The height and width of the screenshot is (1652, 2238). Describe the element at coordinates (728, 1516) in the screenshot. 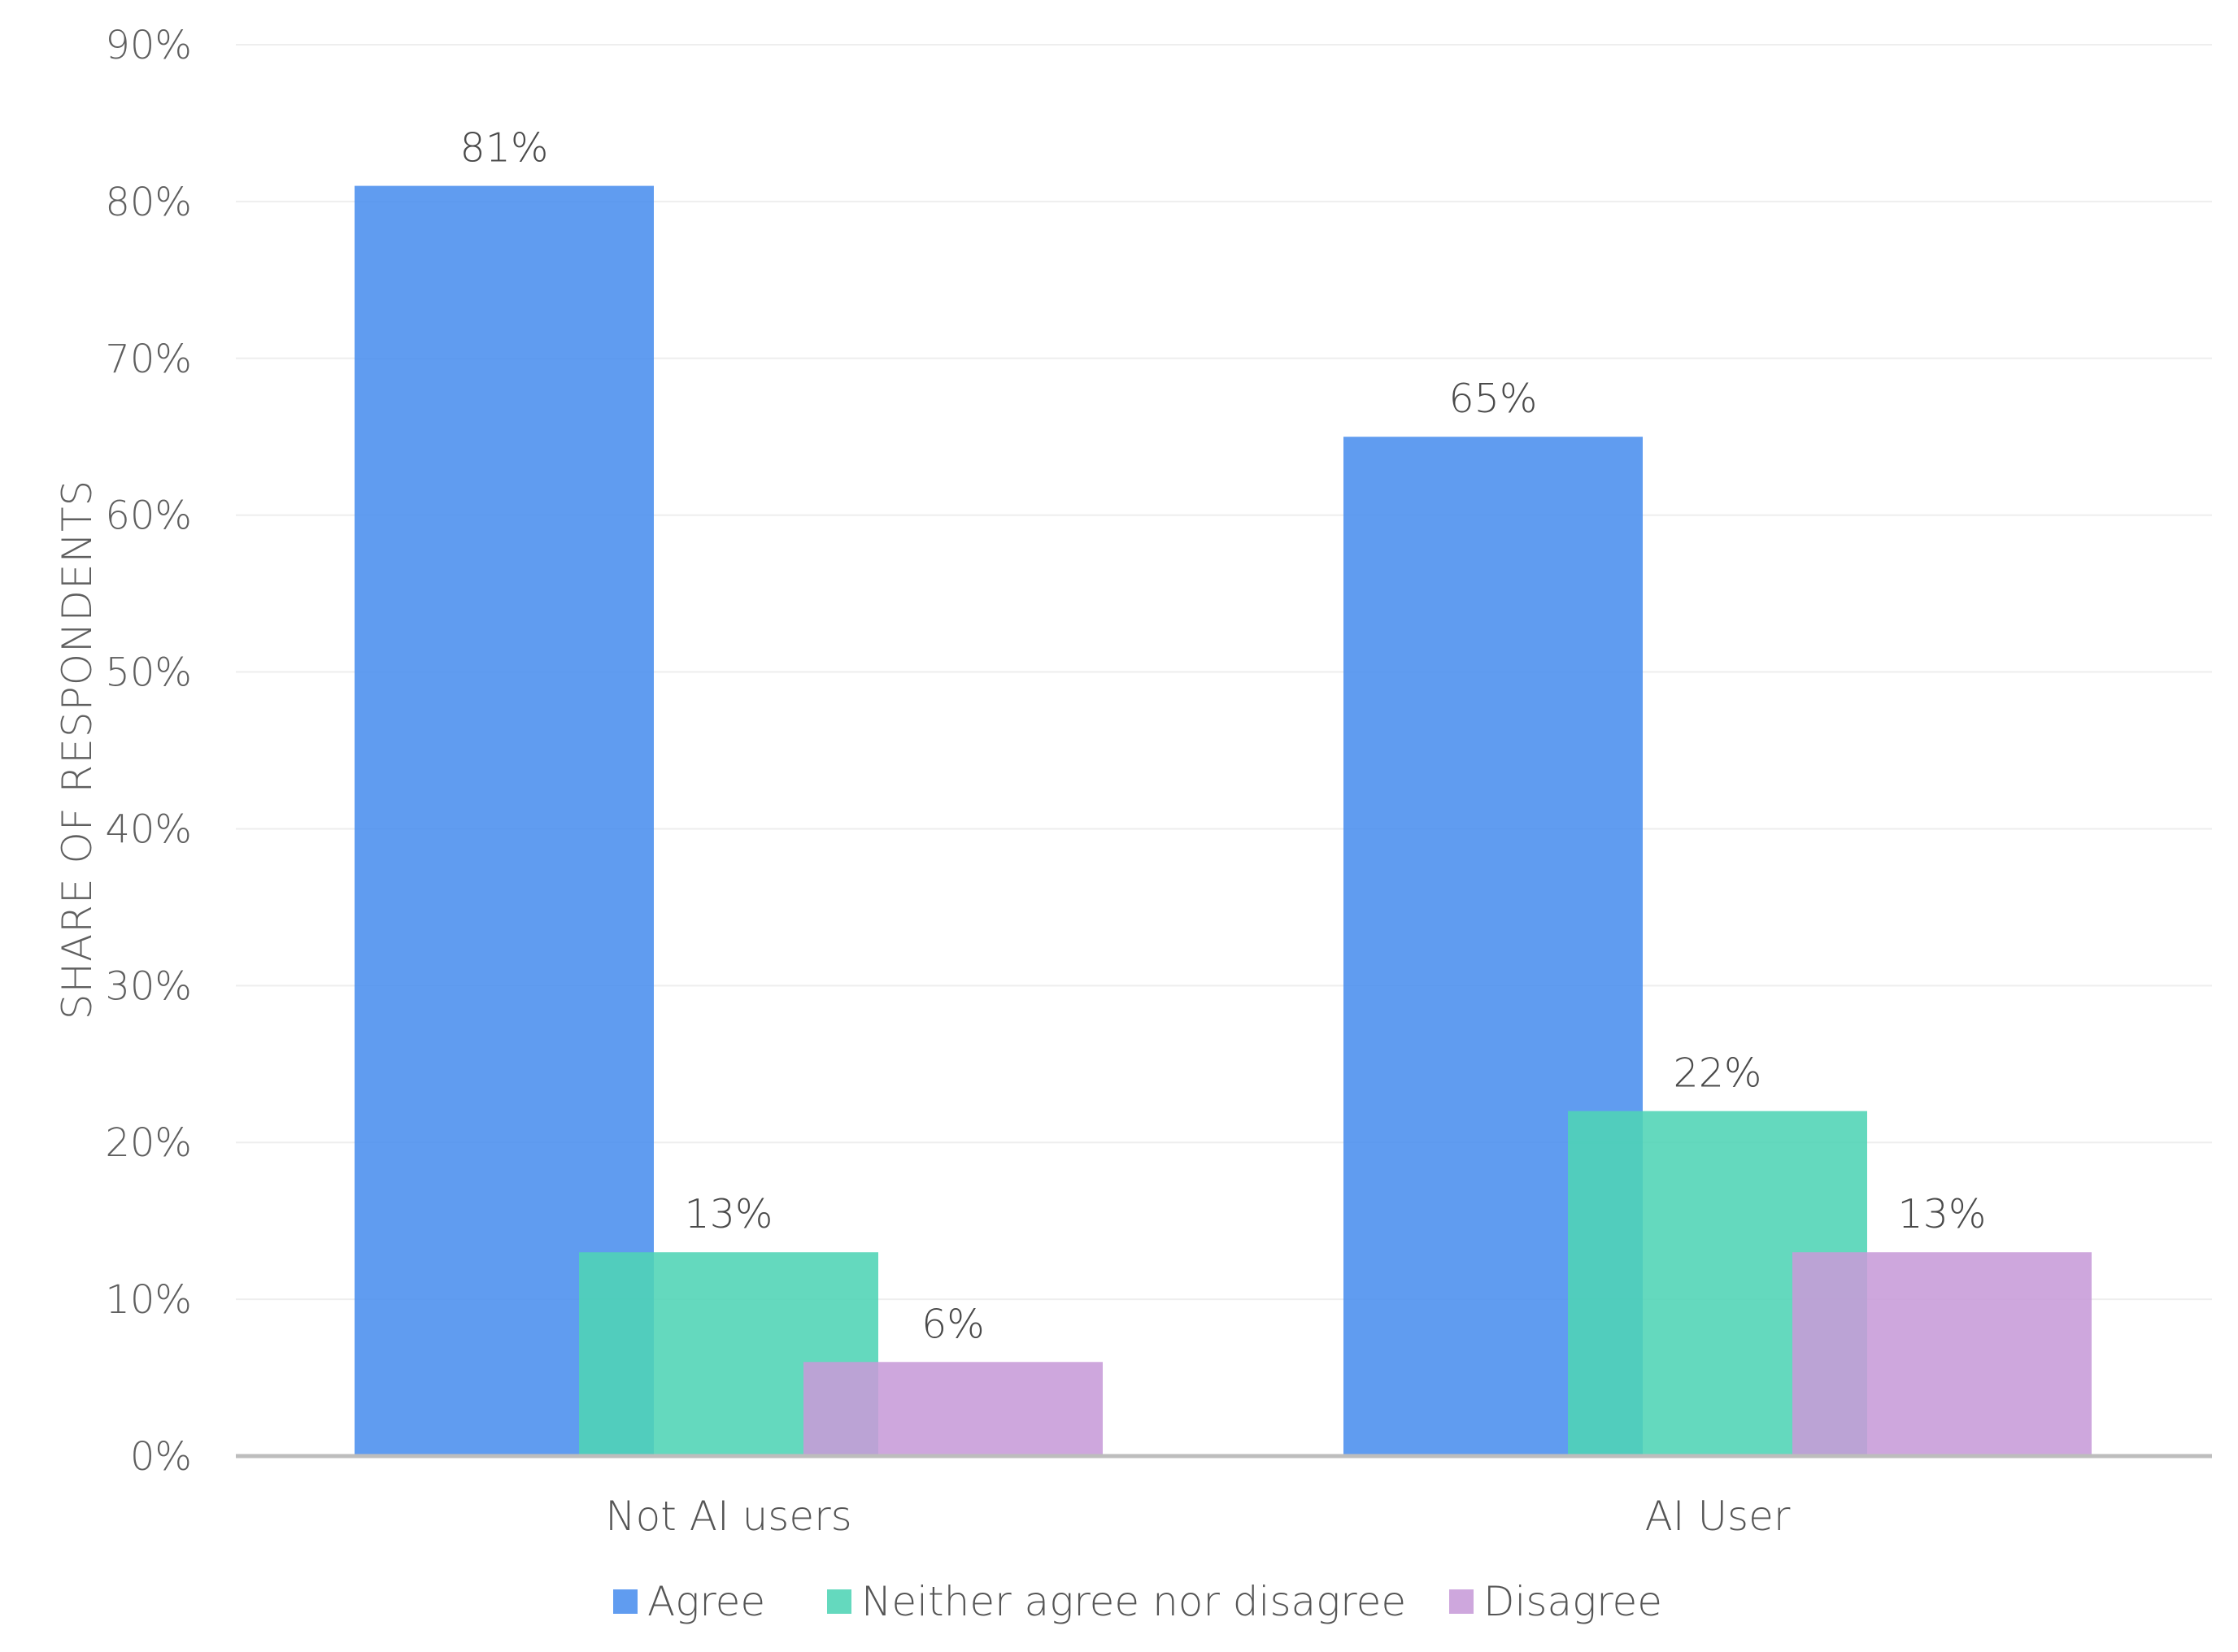

I see `x-category-label: Not AI users` at that location.